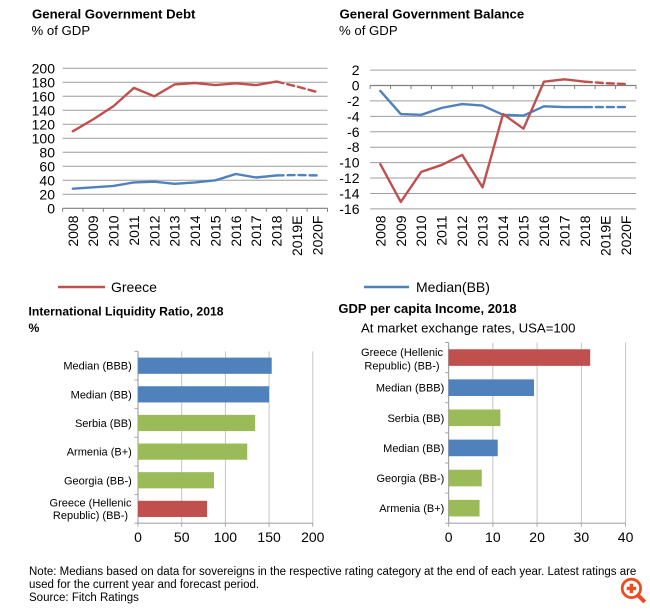 The image size is (650, 612). Describe the element at coordinates (114, 14) in the screenshot. I see `svg-text: General Government Debt` at that location.